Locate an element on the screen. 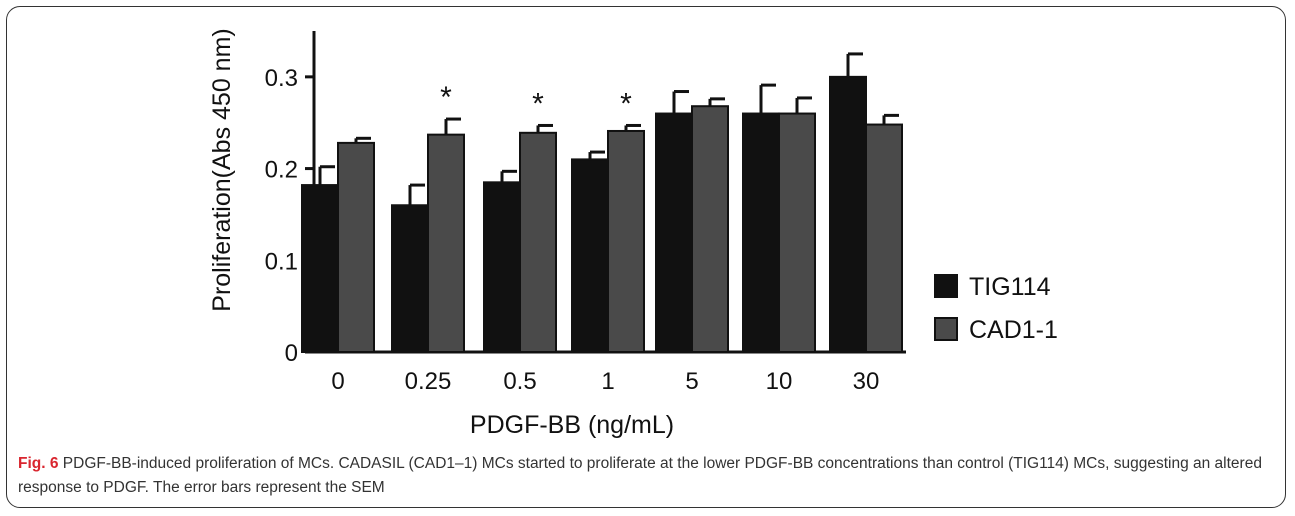 The height and width of the screenshot is (516, 1295). x-tick-label: 0 is located at coordinates (337, 381).